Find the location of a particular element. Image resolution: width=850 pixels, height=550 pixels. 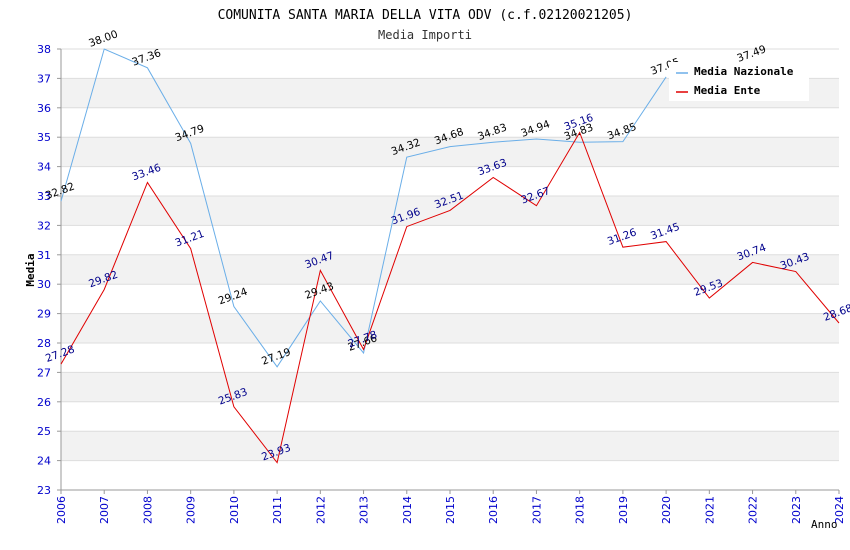

x-tick-label: 2015 is located at coordinates (450, 510).